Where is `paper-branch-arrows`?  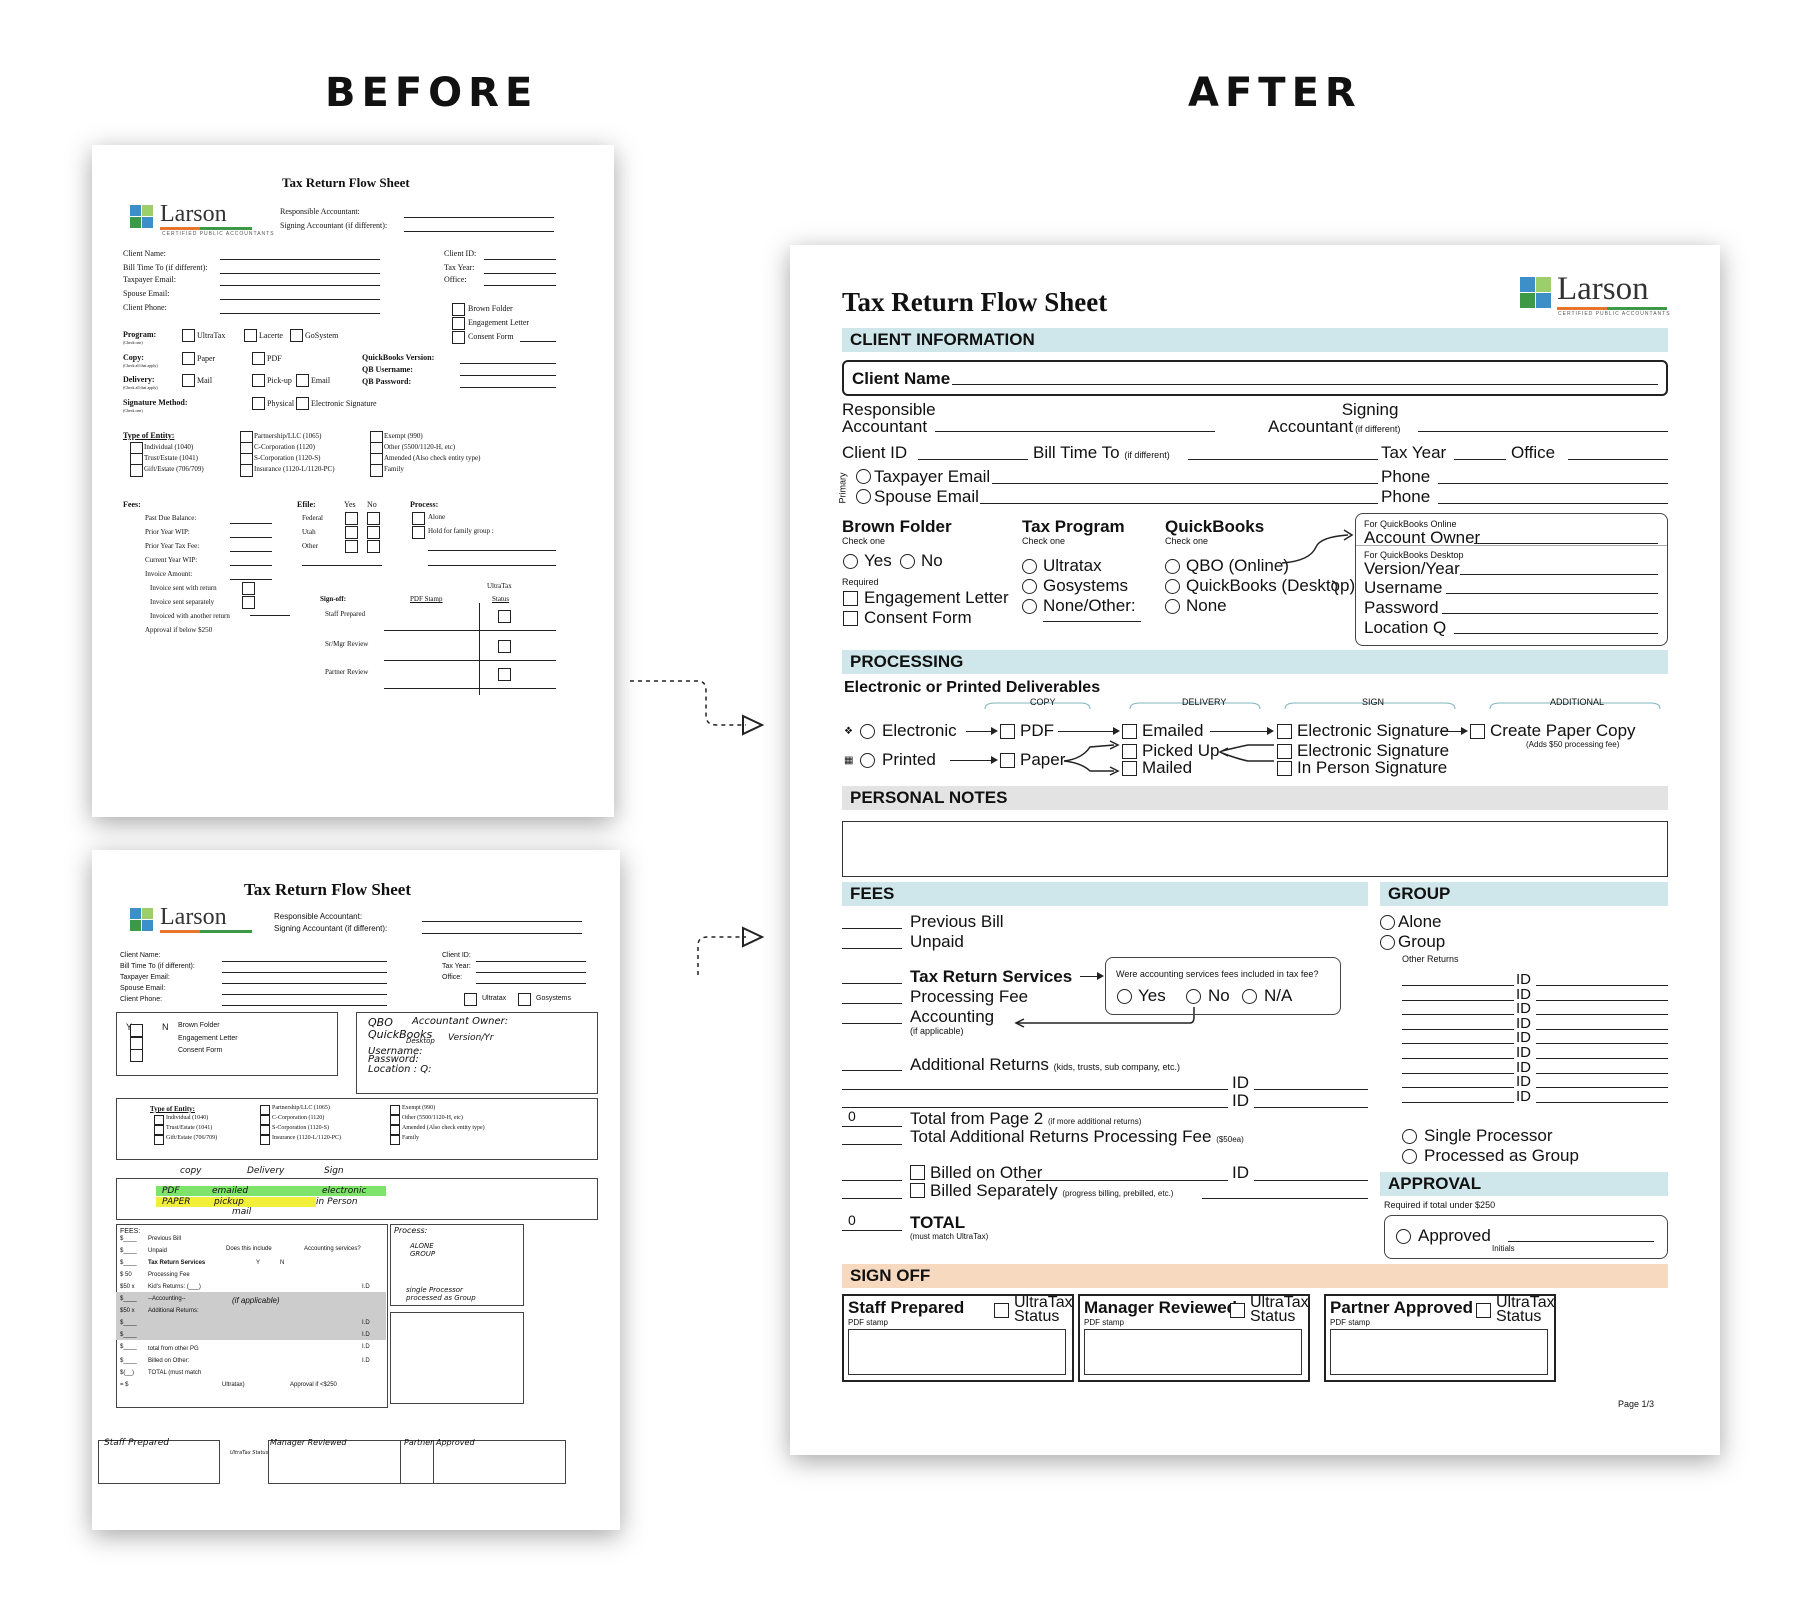 paper-branch-arrows is located at coordinates (1091, 758).